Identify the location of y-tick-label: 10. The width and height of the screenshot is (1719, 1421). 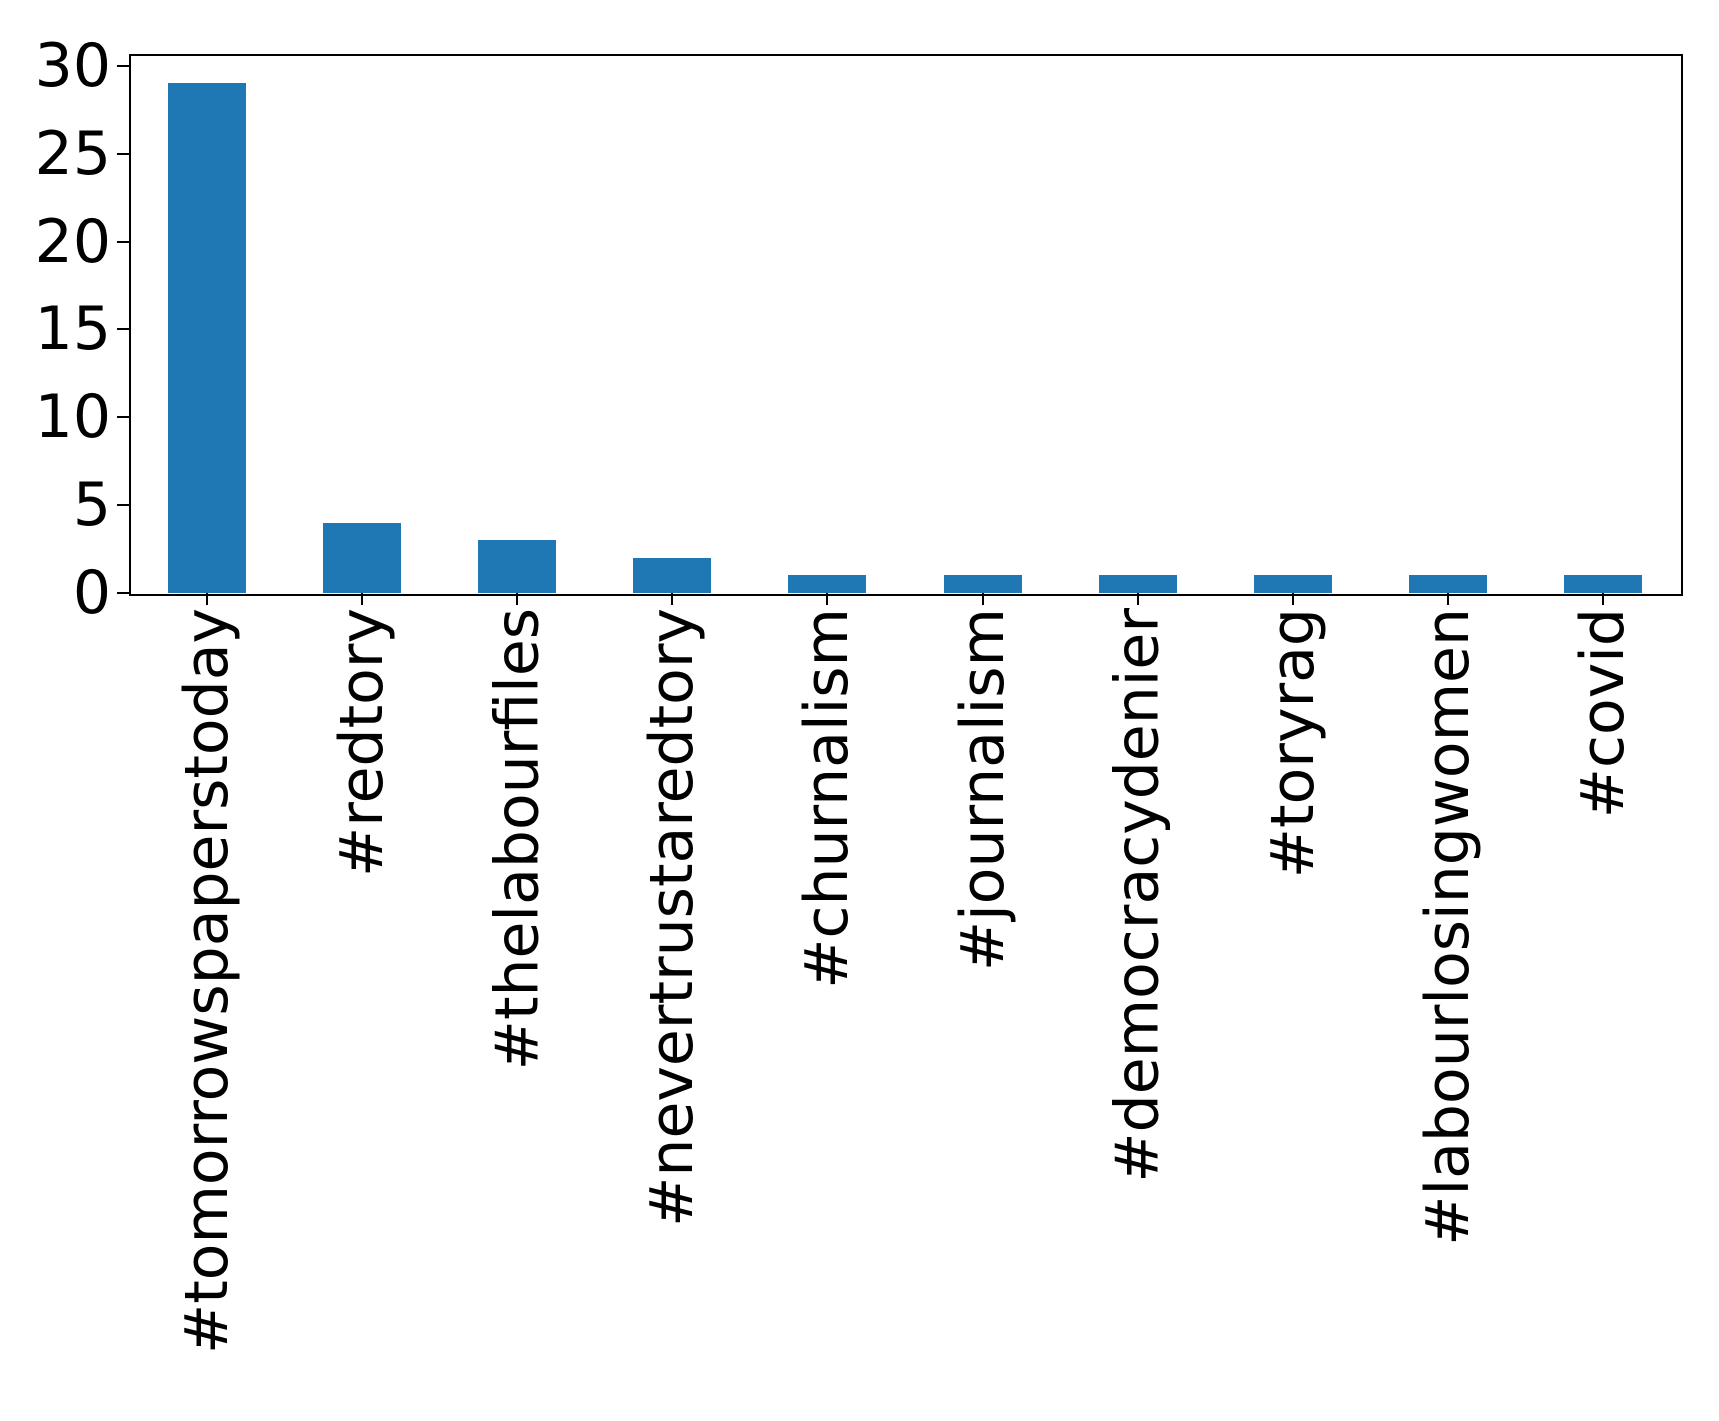
(72, 417).